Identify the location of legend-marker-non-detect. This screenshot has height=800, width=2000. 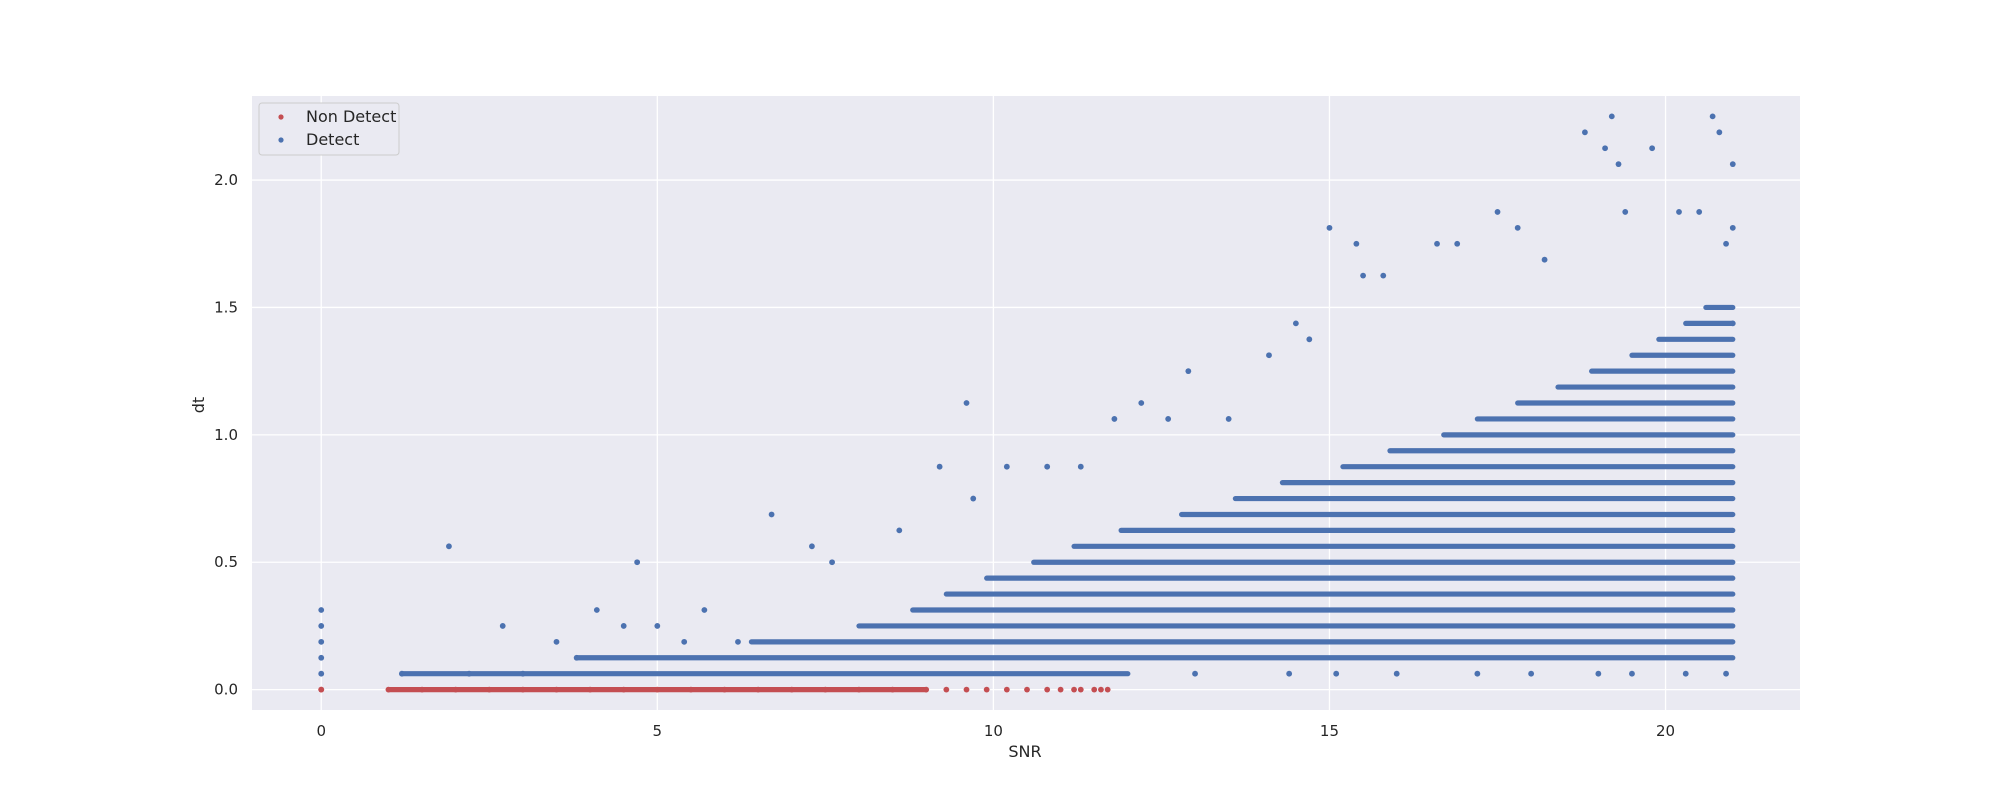
(281, 117).